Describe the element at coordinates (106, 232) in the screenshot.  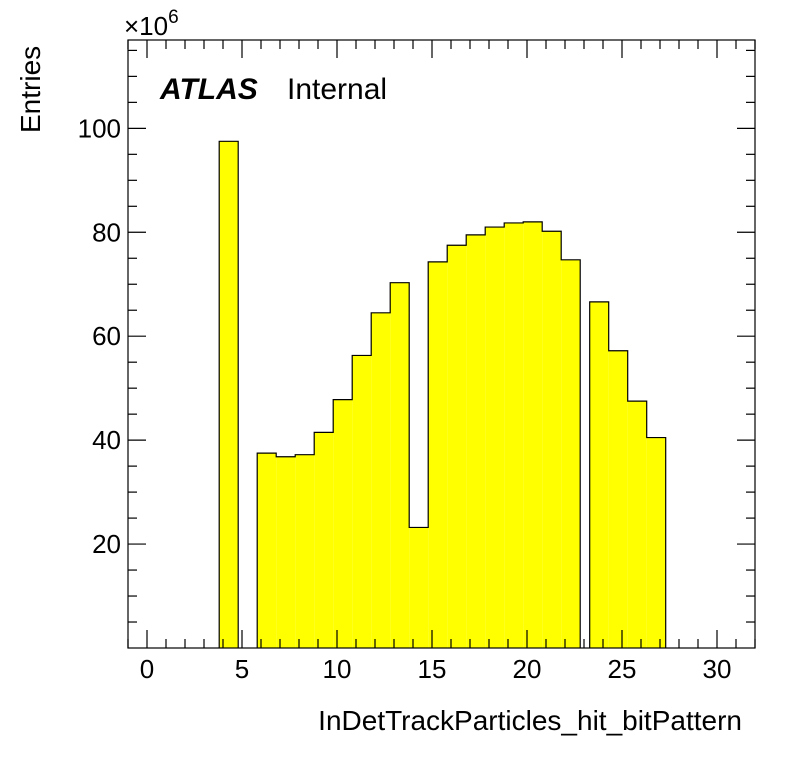
I see `y-tick-label: 80` at that location.